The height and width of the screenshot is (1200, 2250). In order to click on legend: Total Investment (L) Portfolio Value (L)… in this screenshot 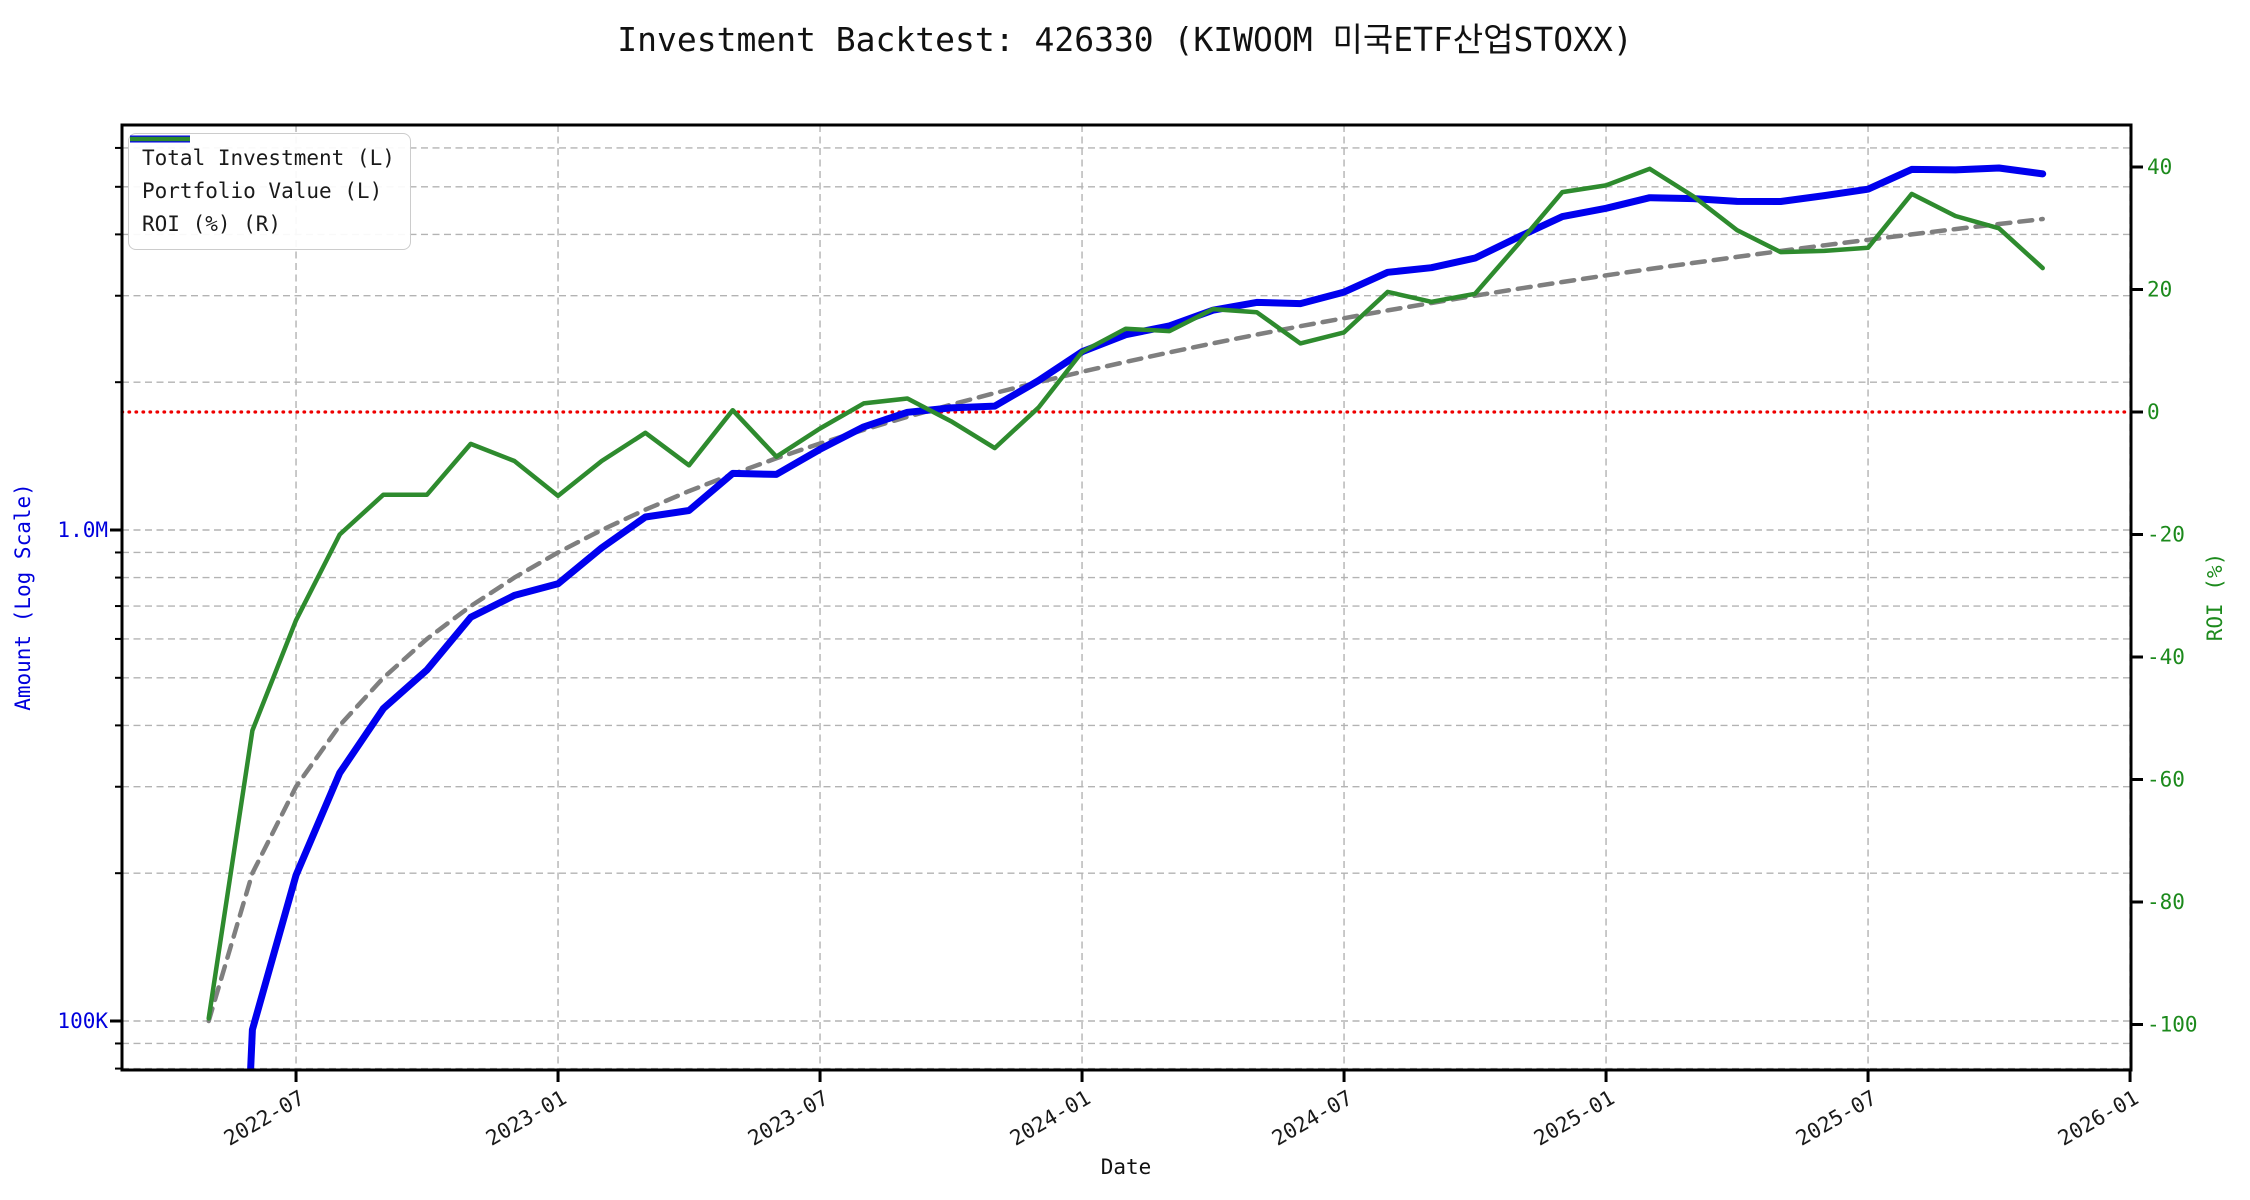, I will do `click(269, 191)`.